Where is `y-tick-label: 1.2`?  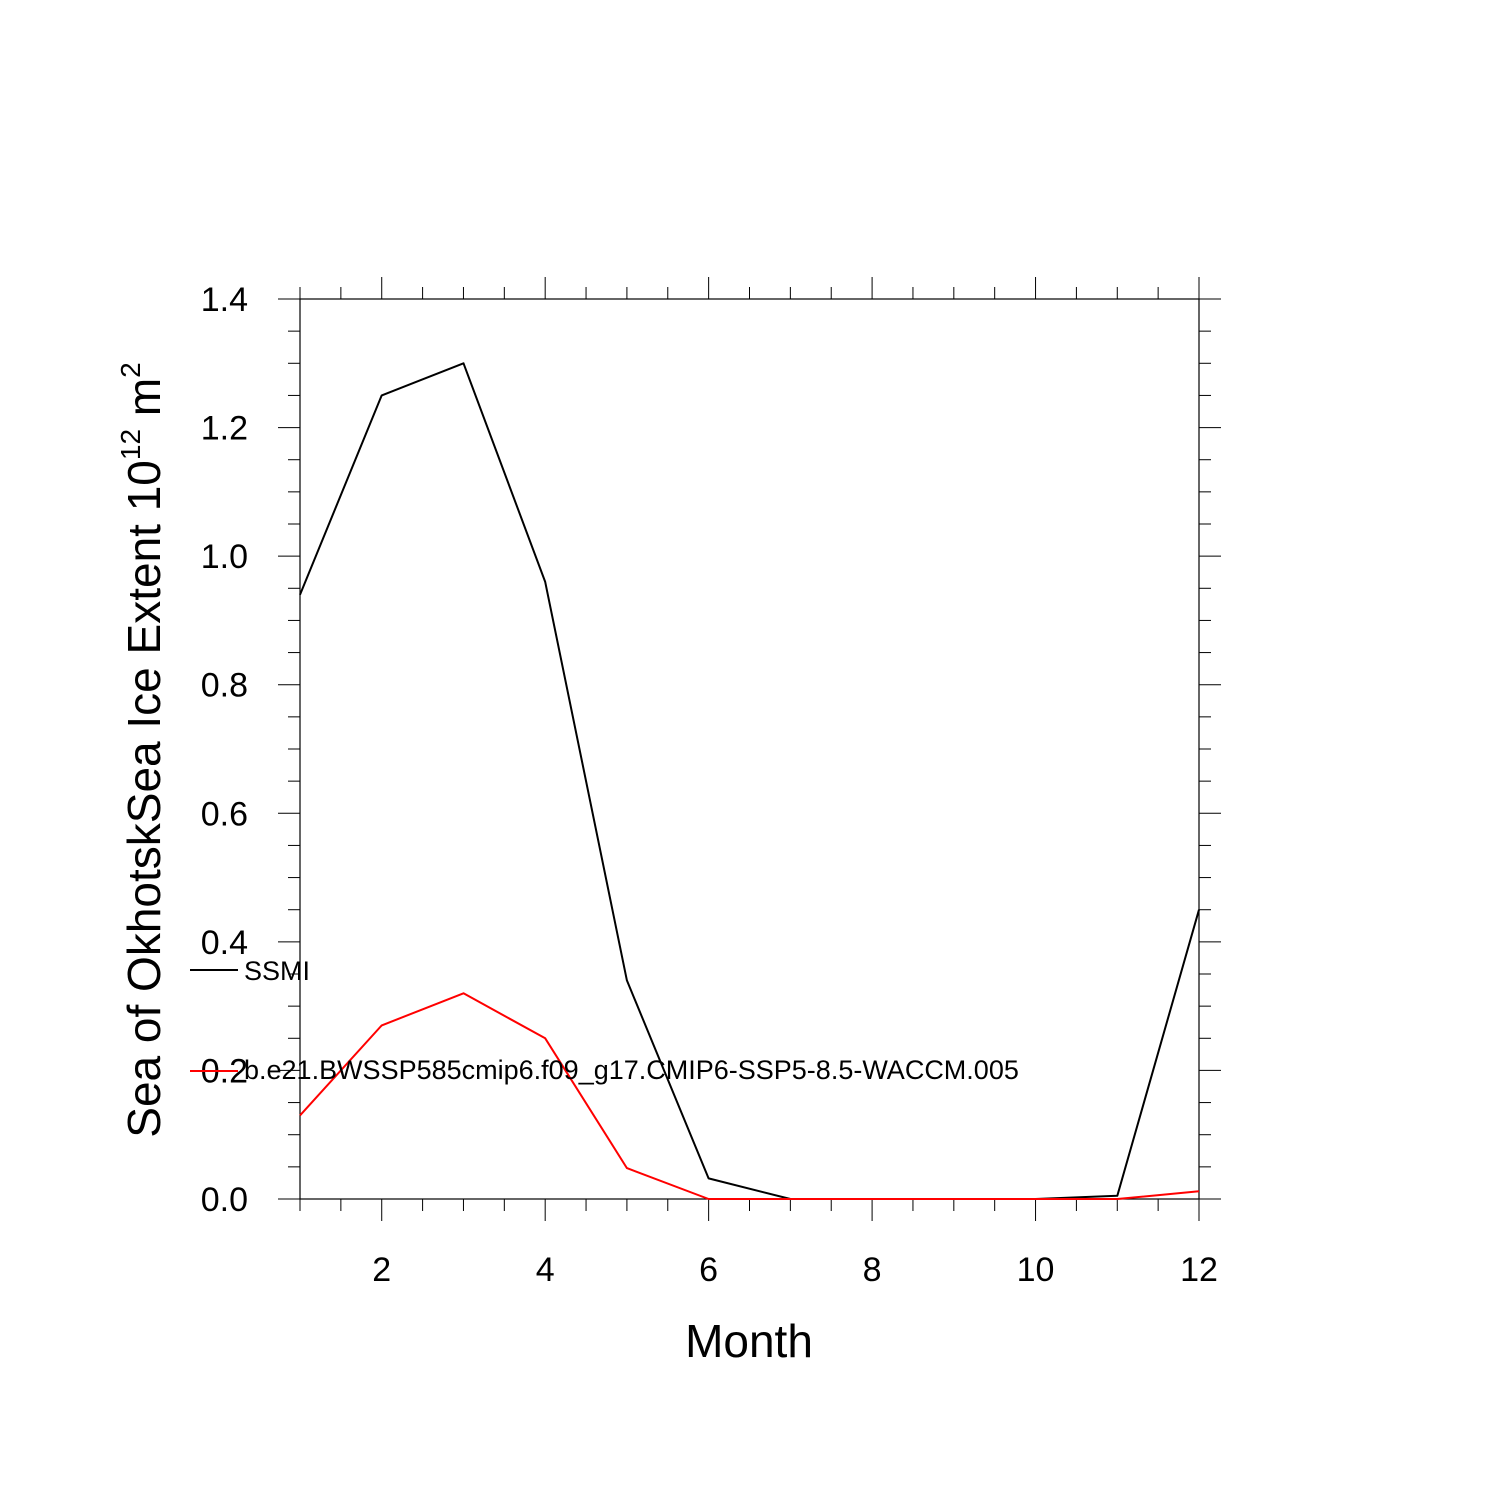 y-tick-label: 1.2 is located at coordinates (224, 429).